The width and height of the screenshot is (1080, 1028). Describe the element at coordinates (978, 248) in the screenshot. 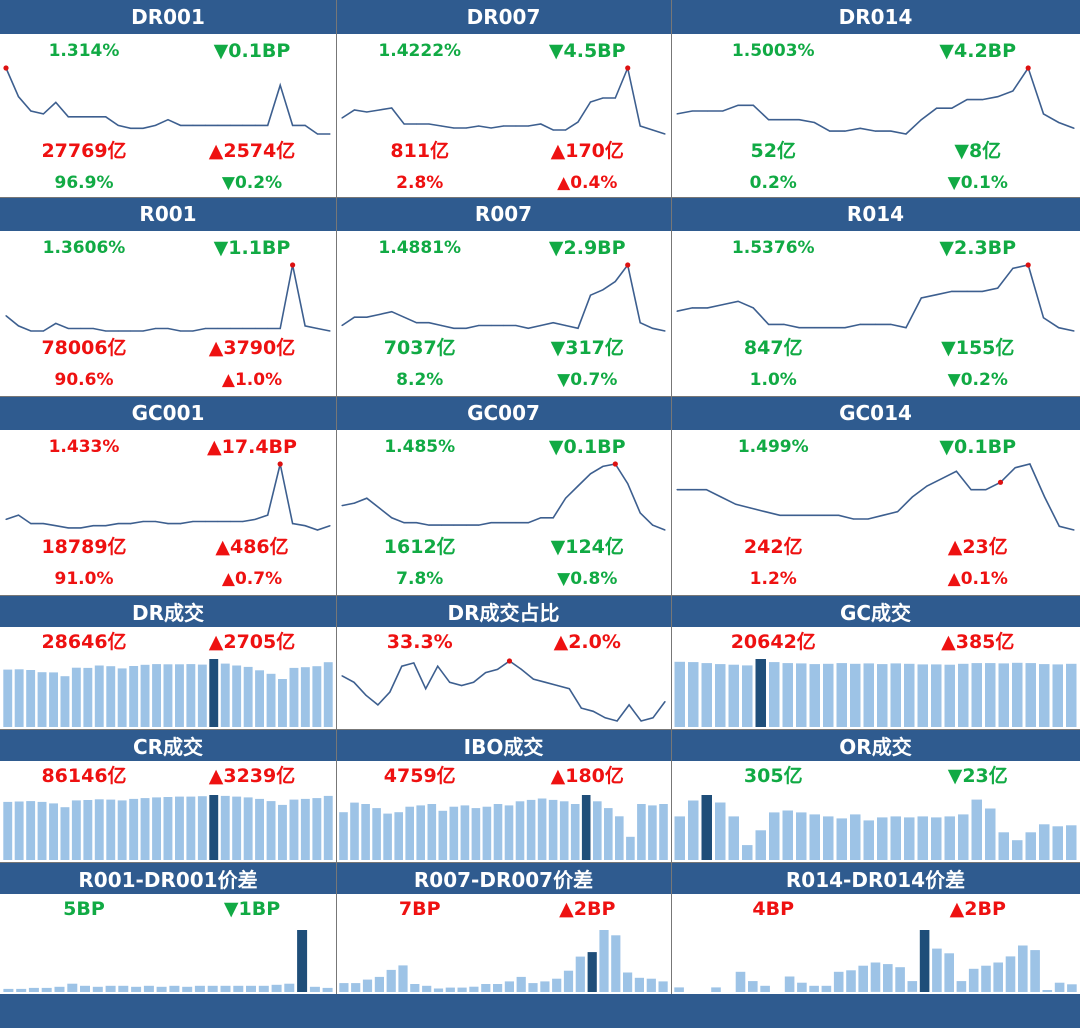

I see `rate-change: ▼2.3BP` at that location.